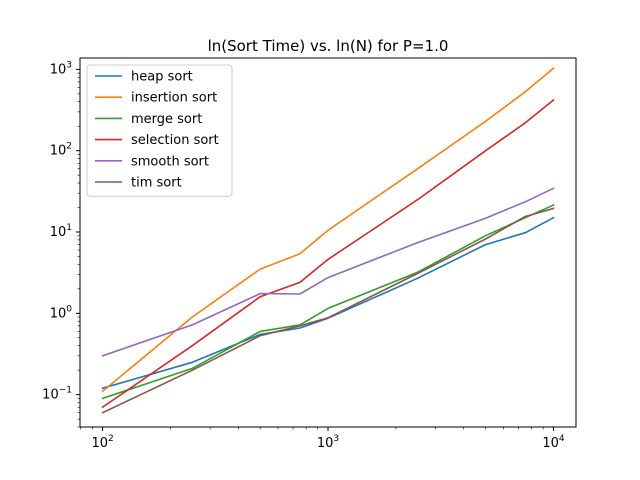 Image resolution: width=640 pixels, height=480 pixels. I want to click on y-tick-label: 10¹, so click(61, 231).